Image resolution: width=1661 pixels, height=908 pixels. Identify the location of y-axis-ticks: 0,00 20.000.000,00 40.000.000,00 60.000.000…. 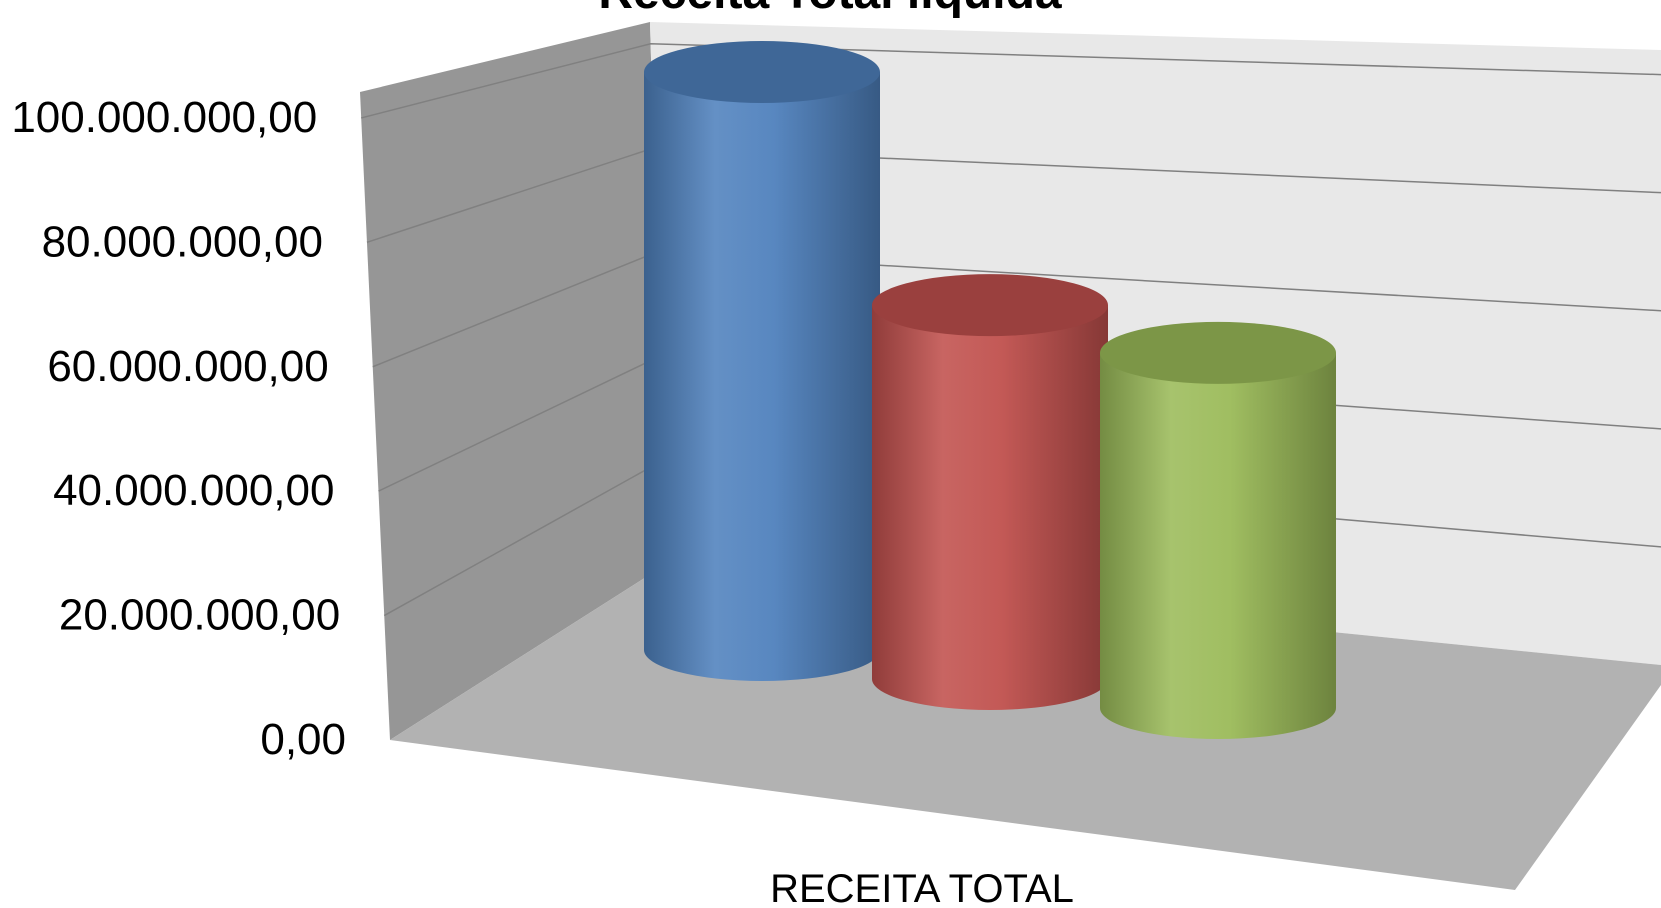
(178, 428).